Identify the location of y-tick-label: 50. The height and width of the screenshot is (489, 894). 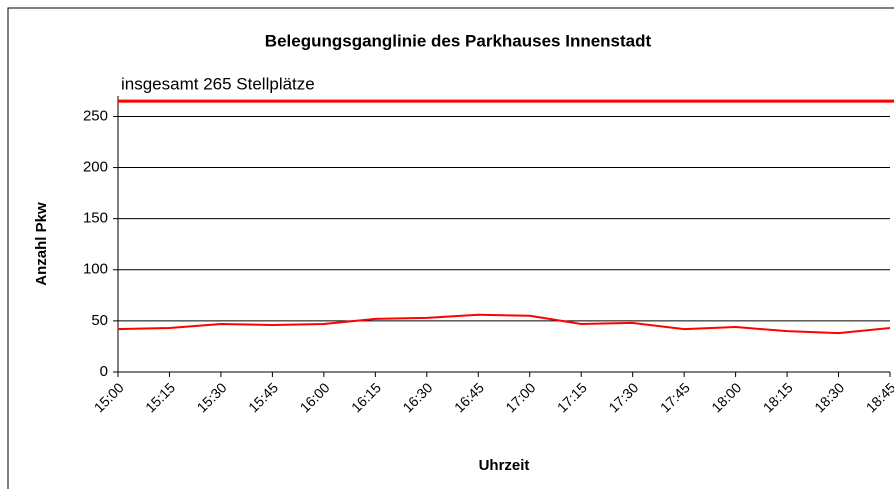
(99, 320).